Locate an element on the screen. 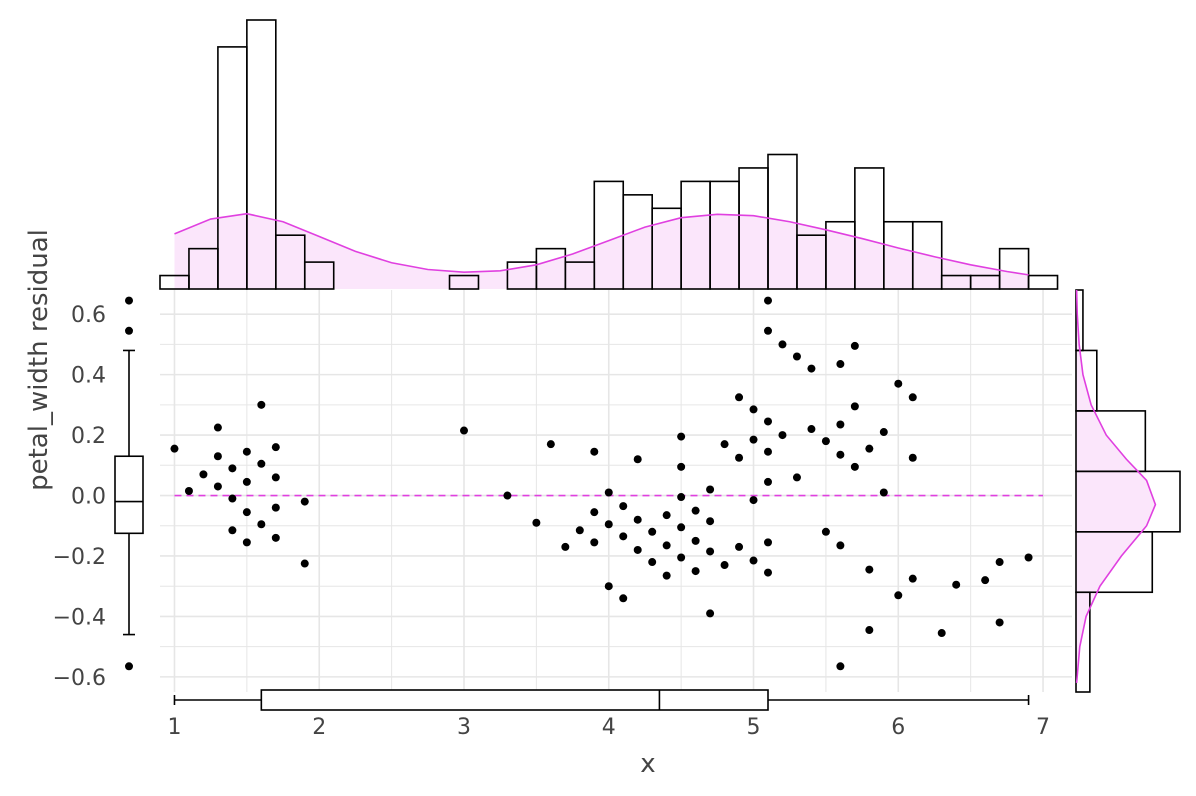  y-tick-labels: −0.6 −0.4 −0.2 0.0 0.2 0.4 0.6 is located at coordinates (79, 497).